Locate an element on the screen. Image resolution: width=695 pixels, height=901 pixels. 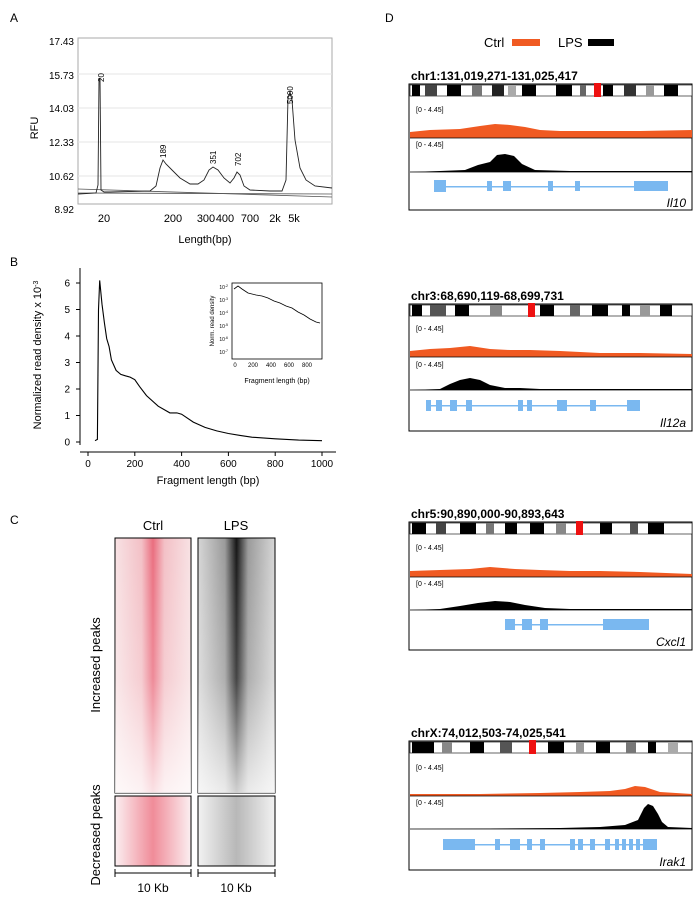
a-ytick-0: 17.43 is located at coordinates (61, 42).